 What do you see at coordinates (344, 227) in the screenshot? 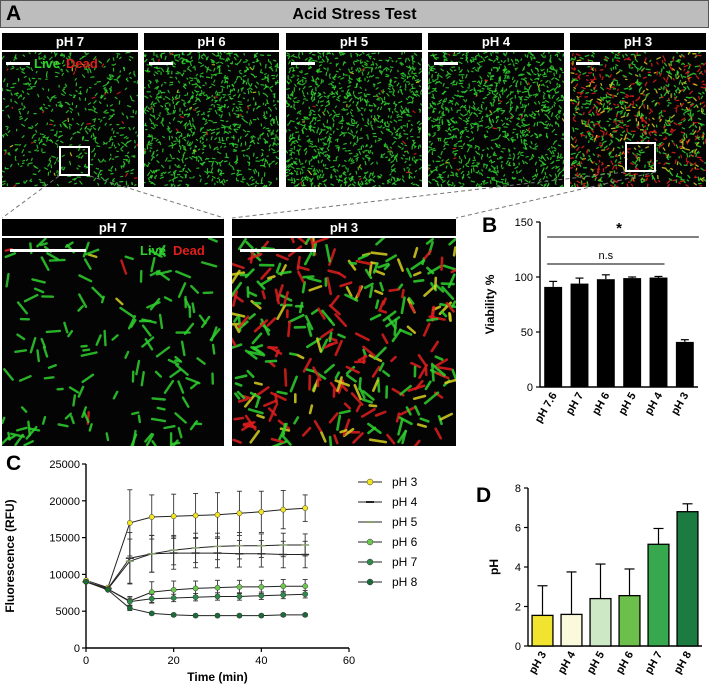
I see `zoom-label-2: pH 3` at bounding box center [344, 227].